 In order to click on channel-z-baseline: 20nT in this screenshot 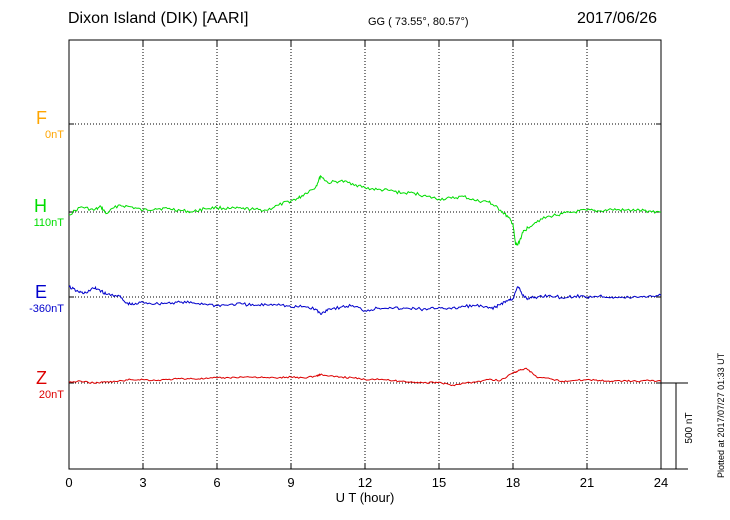, I will do `click(51, 395)`.